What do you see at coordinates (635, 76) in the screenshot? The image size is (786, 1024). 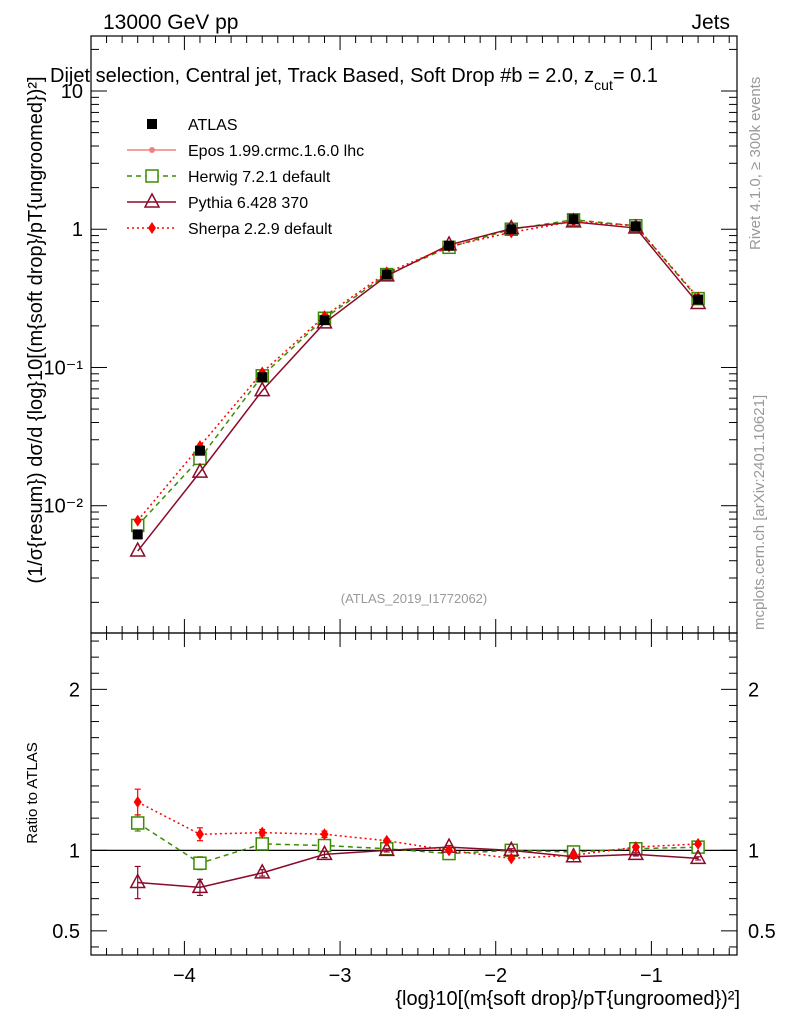 I see `plot-title-tail: = 0.1` at bounding box center [635, 76].